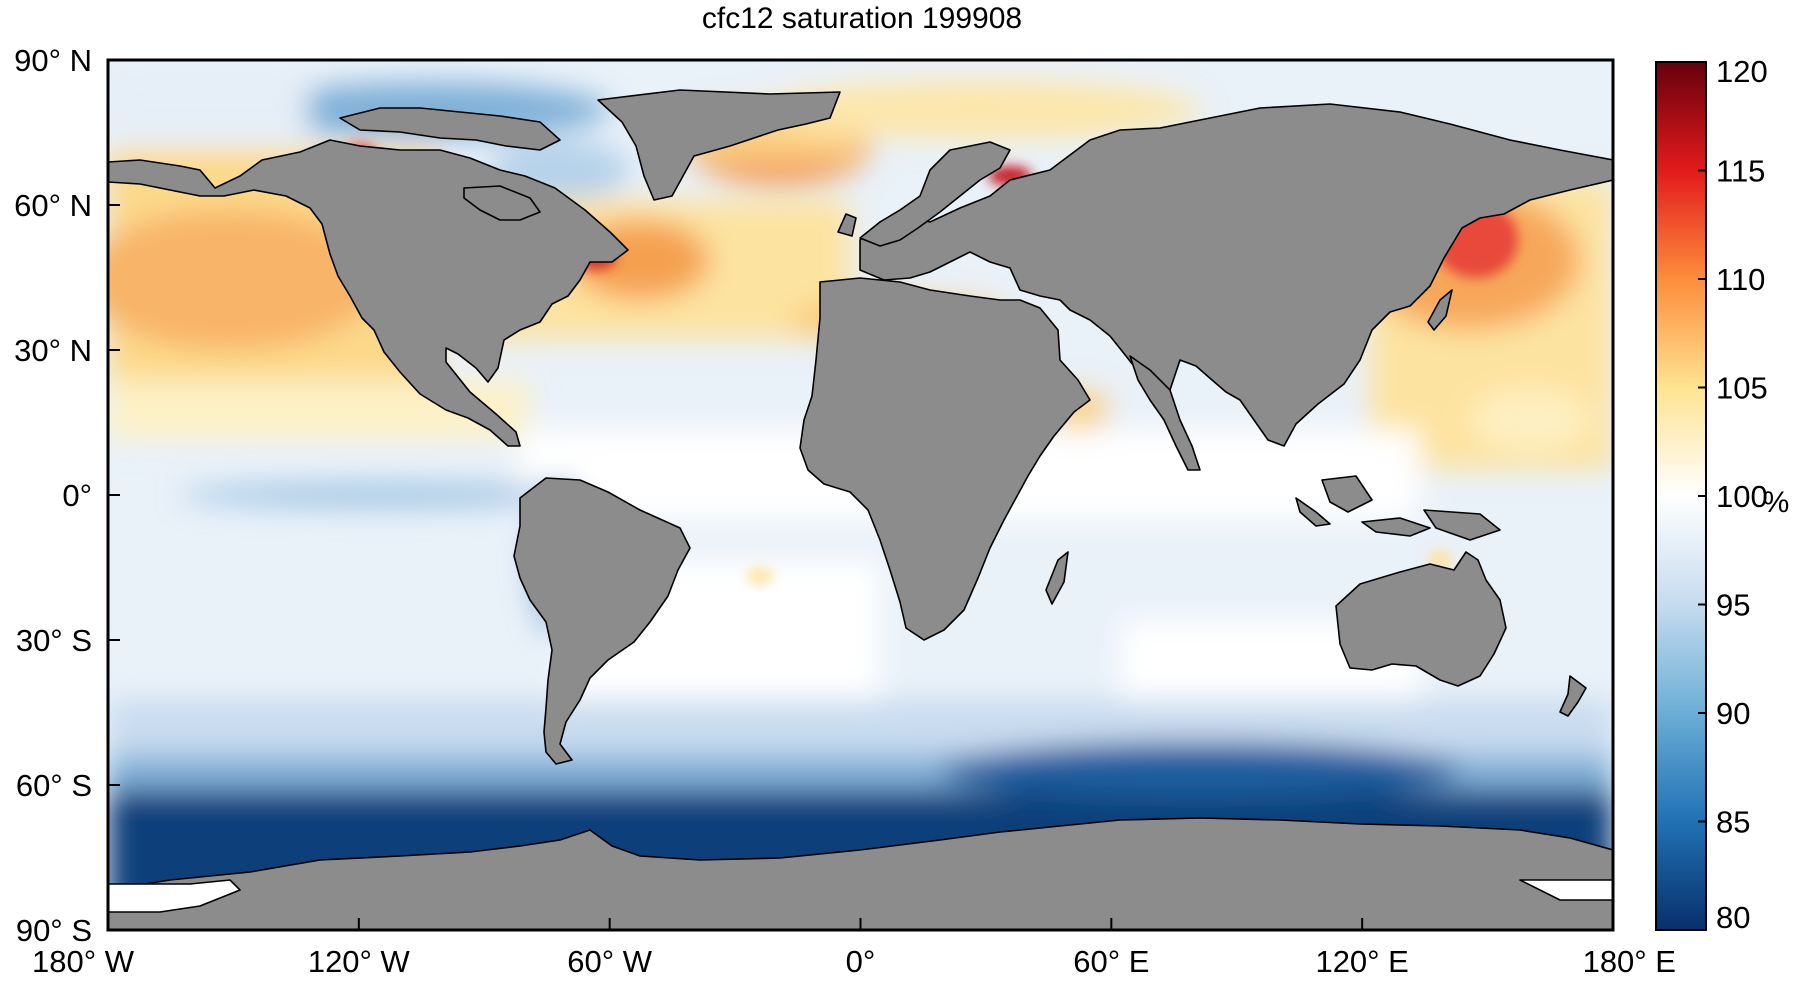 Image resolution: width=1808 pixels, height=984 pixels. Describe the element at coordinates (54, 785) in the screenshot. I see `lat-tick-label: 60° S` at that location.